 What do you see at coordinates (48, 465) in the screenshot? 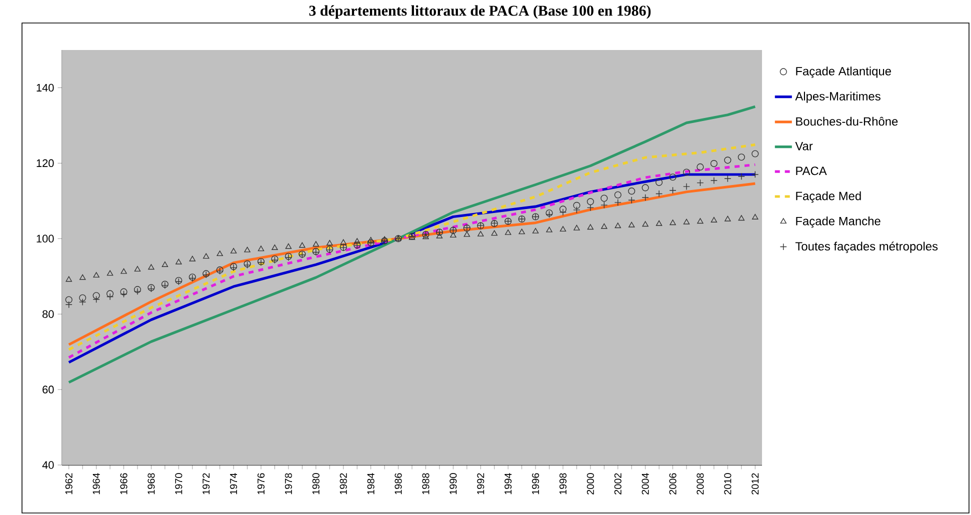
I see `y-tick-label: 40` at bounding box center [48, 465].